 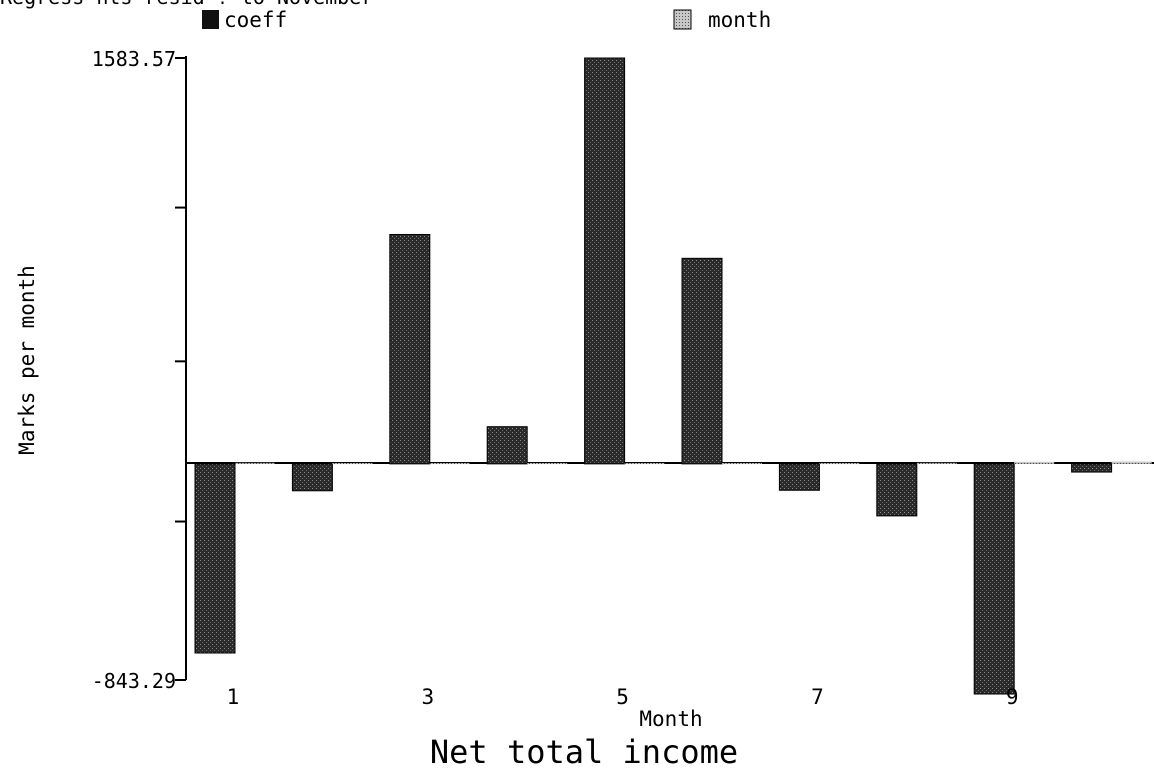 I want to click on legend-swatch-month, so click(x=682, y=19).